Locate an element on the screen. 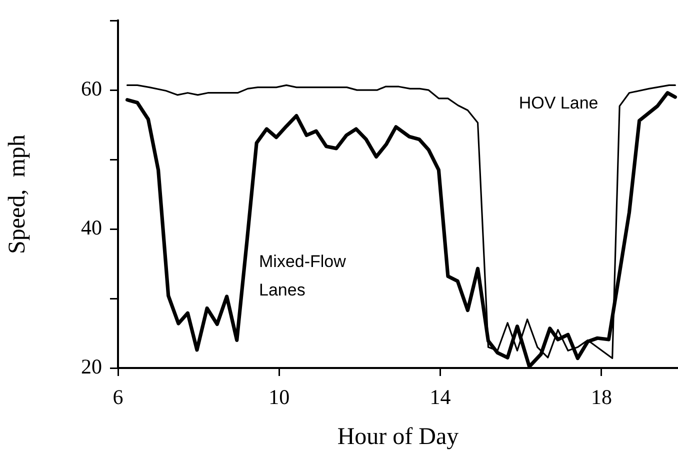  y-axis-title: Speed, mph is located at coordinates (17, 194).